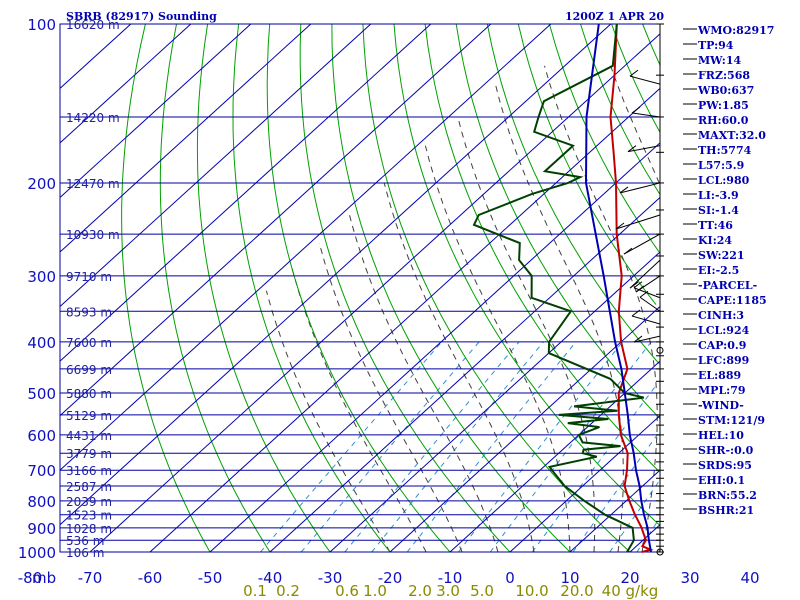 This screenshot has height=600, width=800. Describe the element at coordinates (723, 360) in the screenshot. I see `index-label: LFC:899` at that location.